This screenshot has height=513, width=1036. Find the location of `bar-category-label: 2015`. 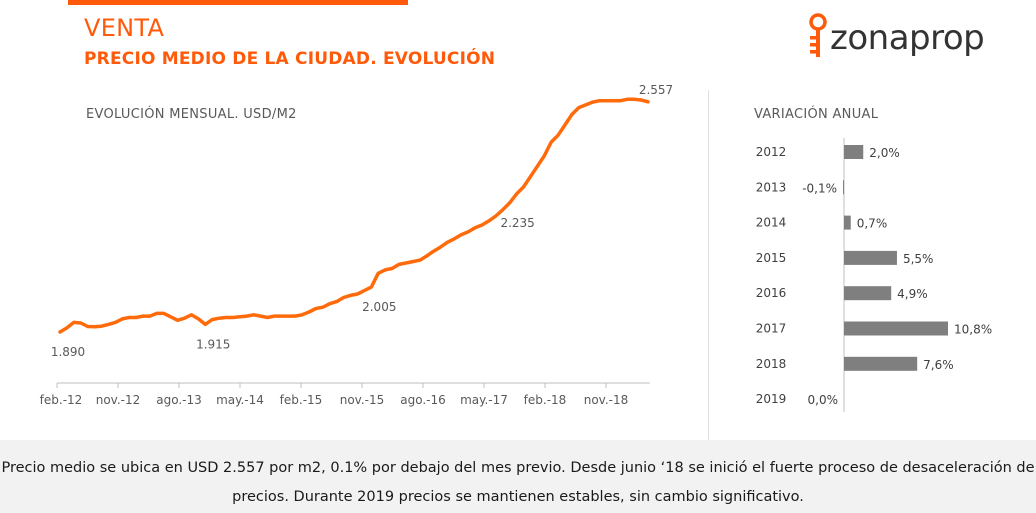

bar-category-label: 2015 is located at coordinates (771, 258).